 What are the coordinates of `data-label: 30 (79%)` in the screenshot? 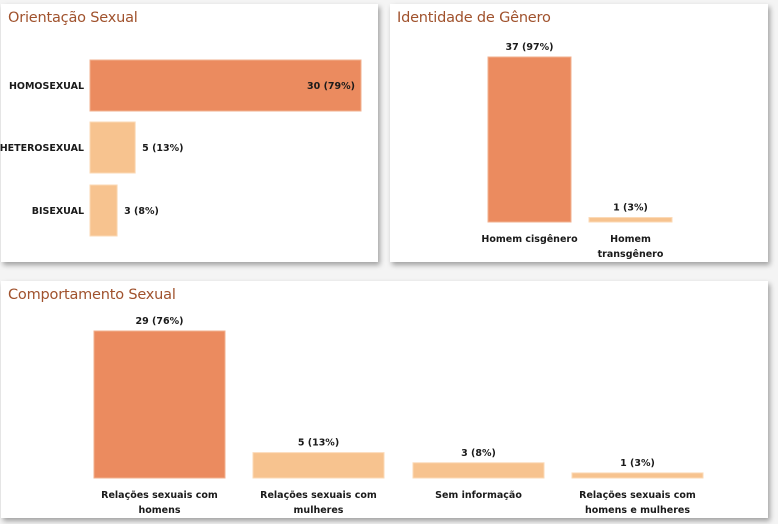 It's located at (331, 86).